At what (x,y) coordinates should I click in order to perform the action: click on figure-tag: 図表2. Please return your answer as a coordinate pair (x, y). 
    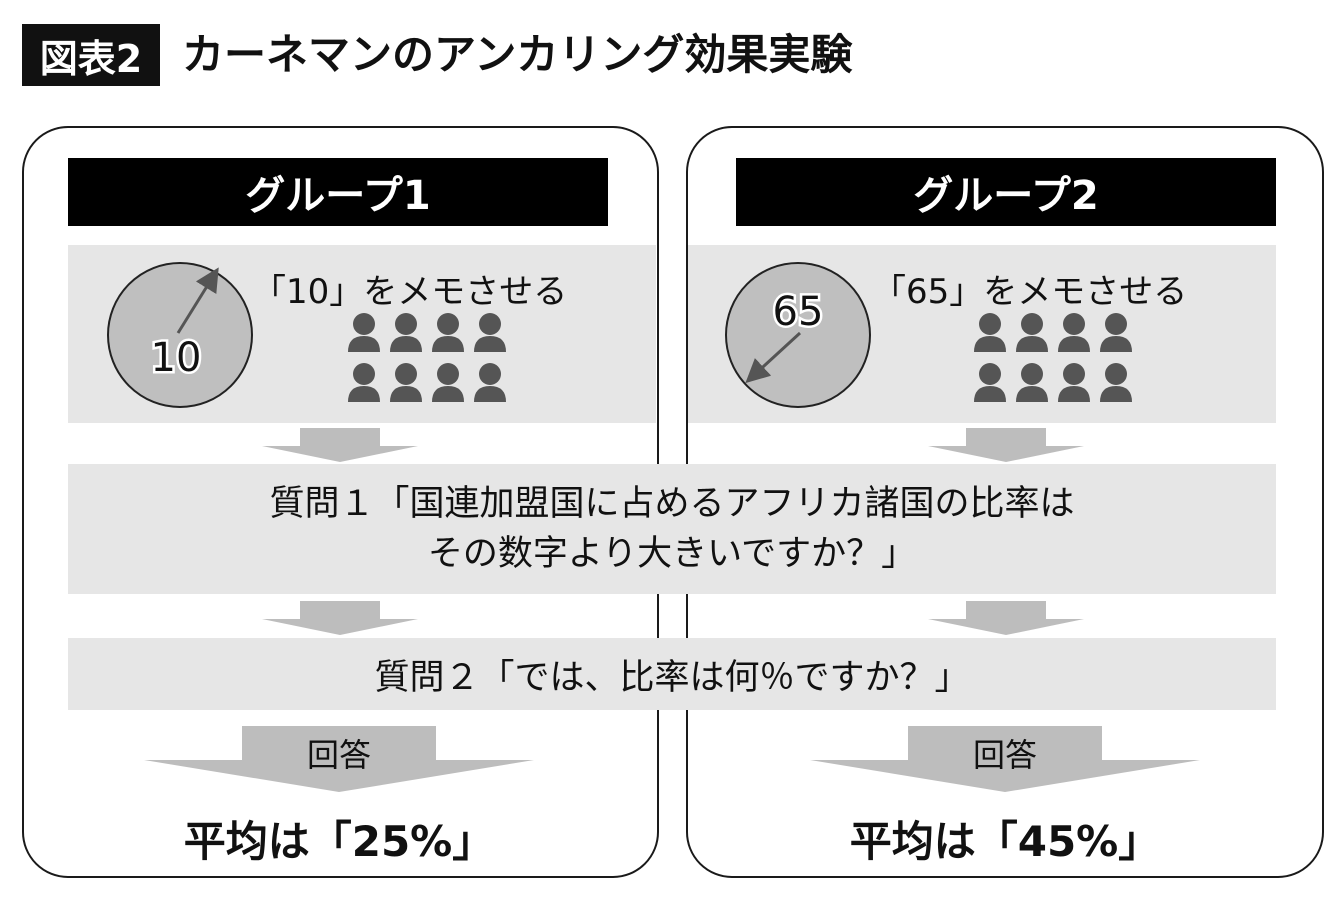
    Looking at the image, I should click on (91, 55).